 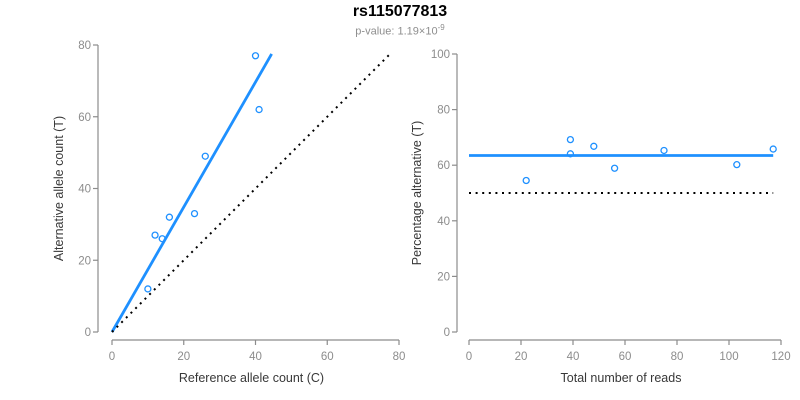 What do you see at coordinates (251, 378) in the screenshot?
I see `x-axis-title: Reference allele count (C)` at bounding box center [251, 378].